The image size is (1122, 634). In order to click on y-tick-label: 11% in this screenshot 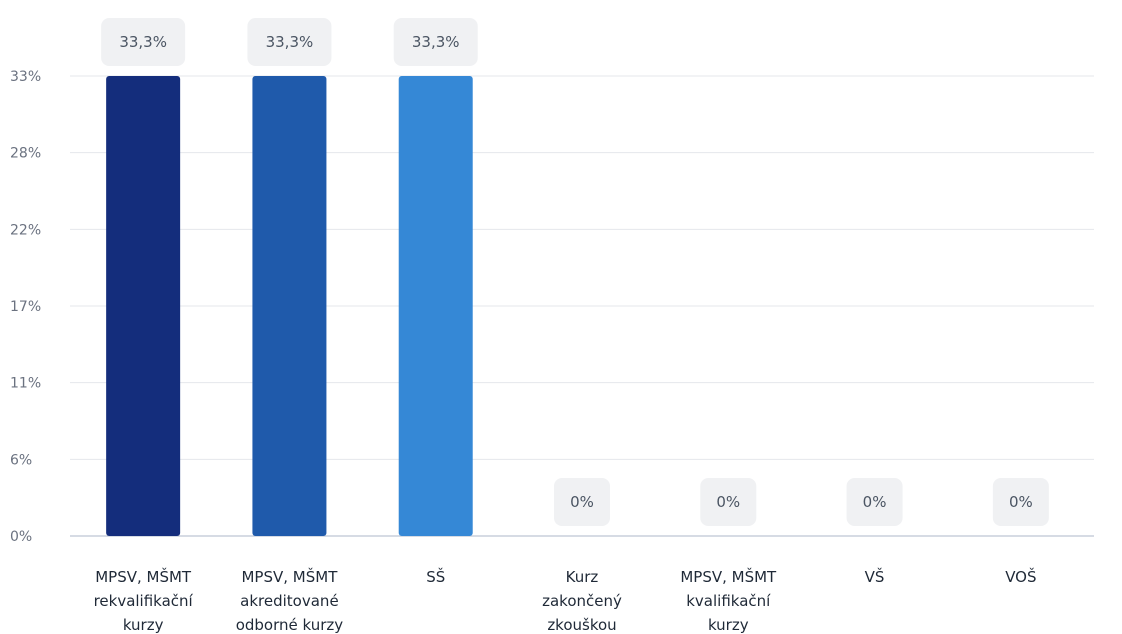, I will do `click(25, 384)`.